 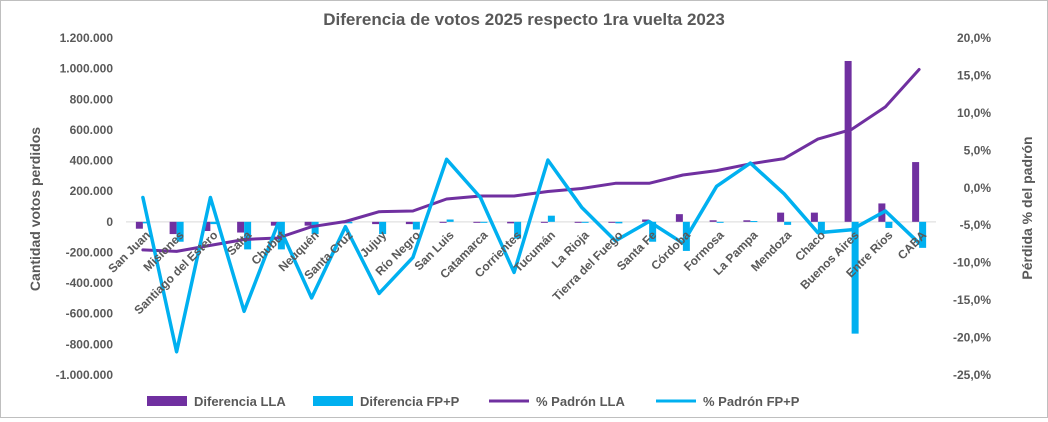 I want to click on y2-tick-label: 10,0%, so click(x=974, y=113).